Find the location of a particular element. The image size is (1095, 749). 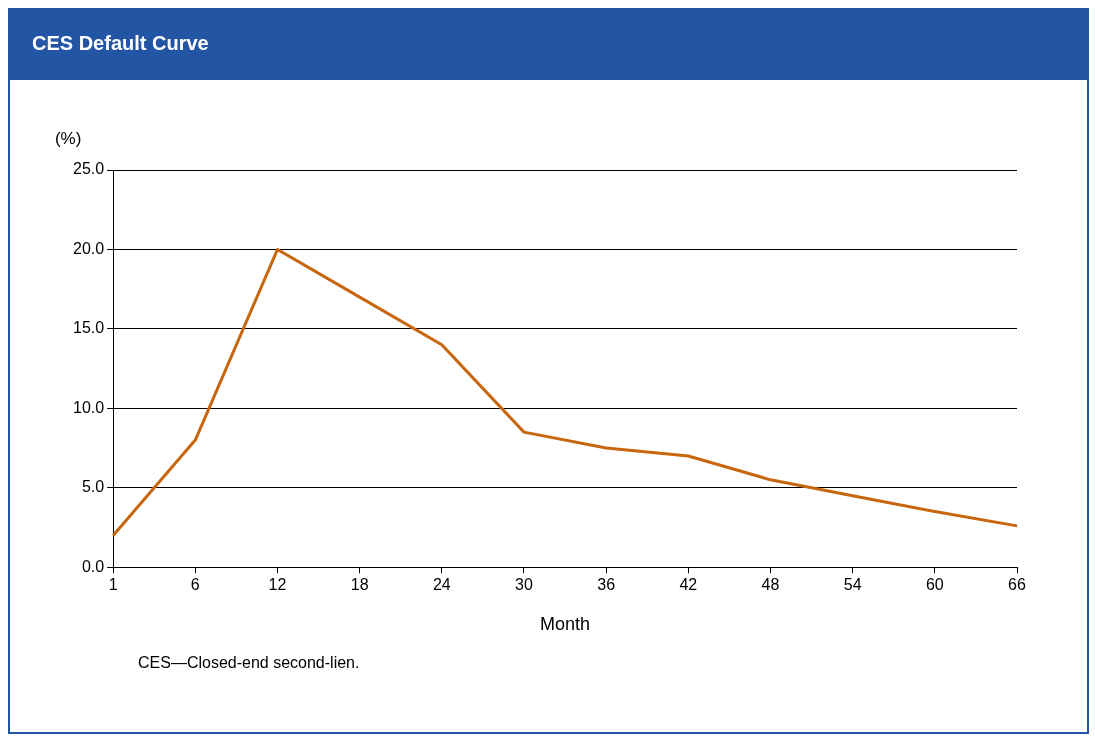

x-tick-label: 36 is located at coordinates (606, 585).